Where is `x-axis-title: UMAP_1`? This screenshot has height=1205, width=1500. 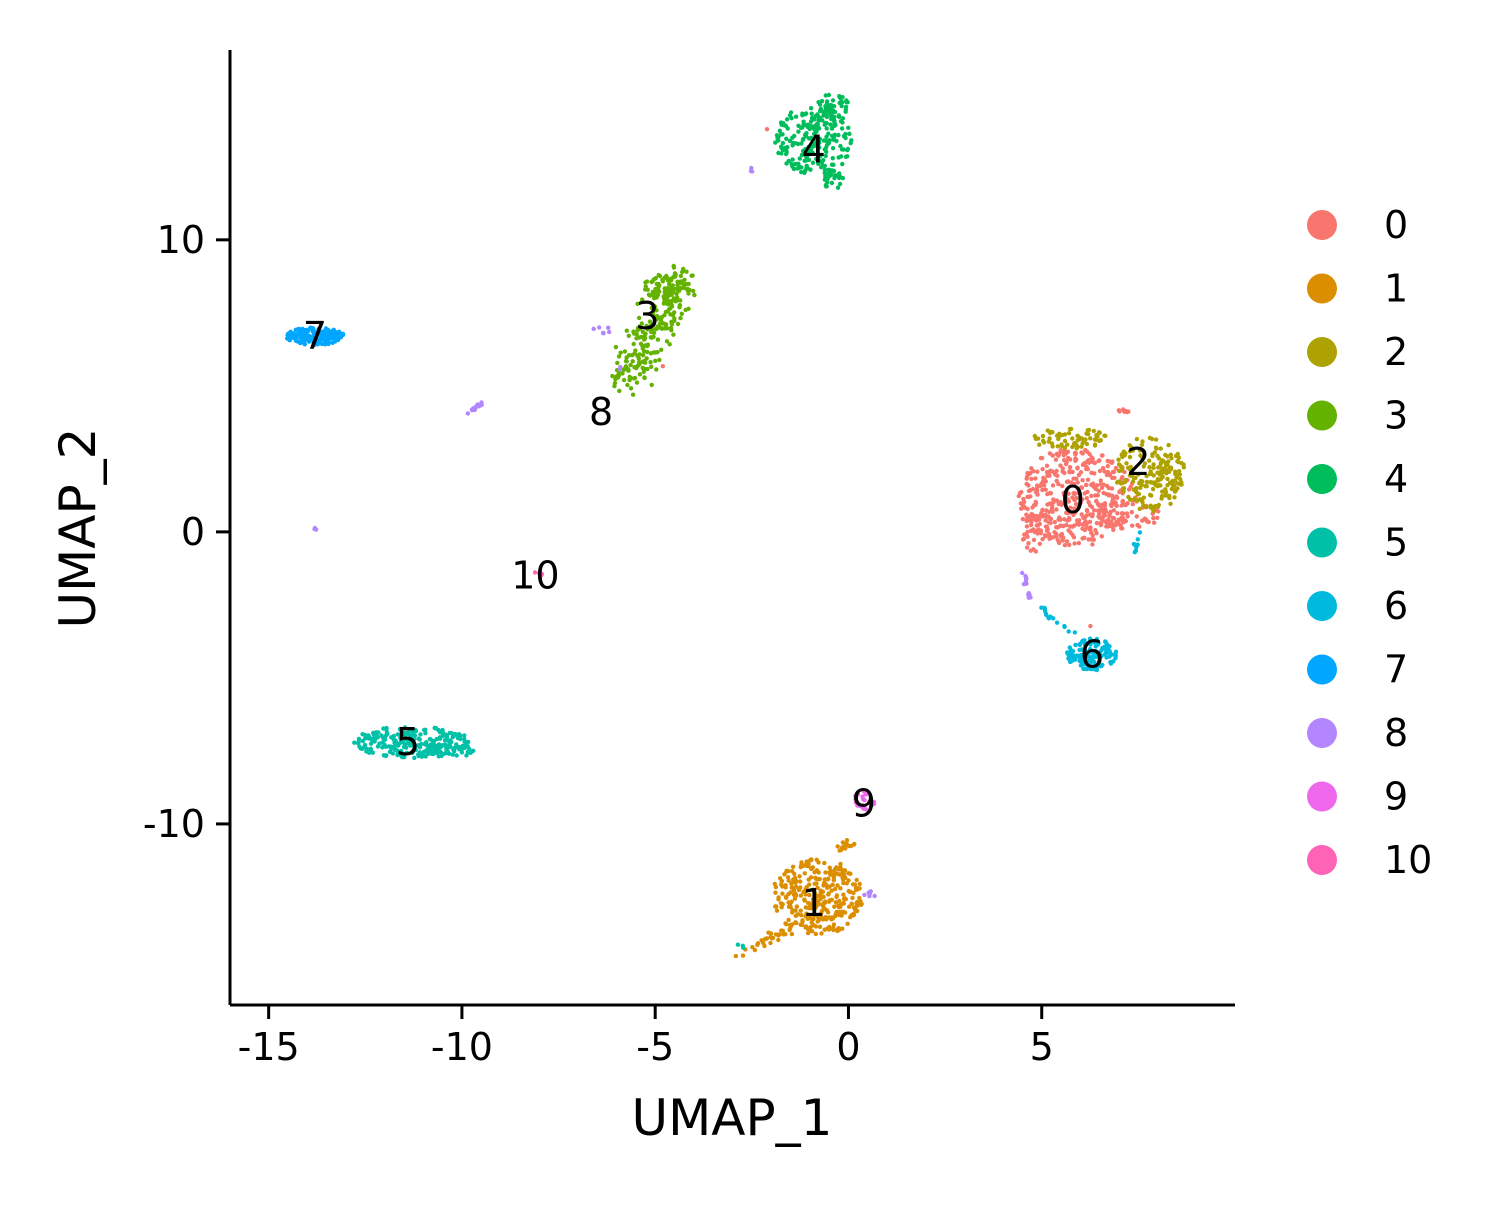
x-axis-title: UMAP_1 is located at coordinates (732, 1118).